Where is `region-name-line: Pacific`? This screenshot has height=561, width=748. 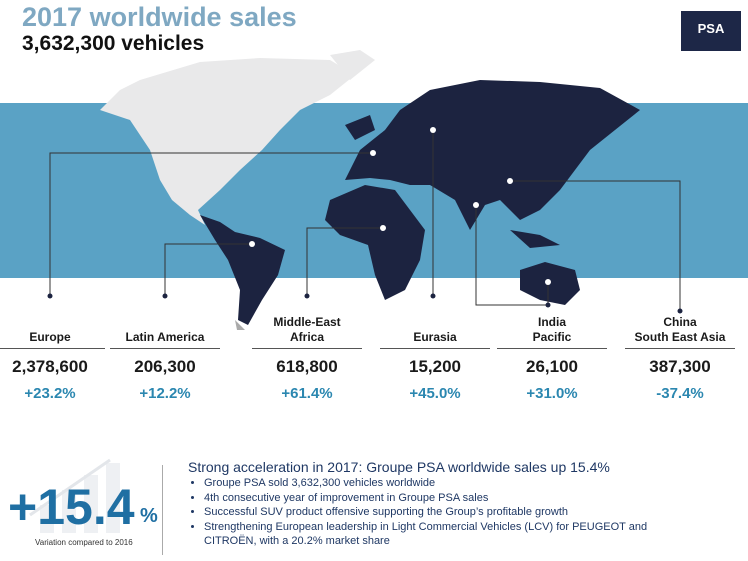
region-name-line: Pacific is located at coordinates (552, 337).